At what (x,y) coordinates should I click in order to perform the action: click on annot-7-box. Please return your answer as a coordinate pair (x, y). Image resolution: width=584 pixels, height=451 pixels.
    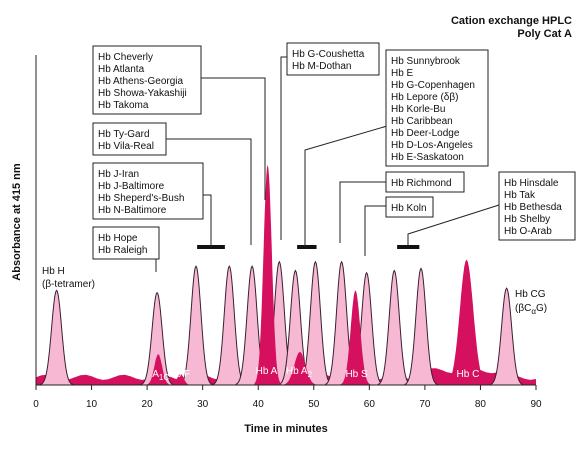
    Looking at the image, I should click on (409, 207).